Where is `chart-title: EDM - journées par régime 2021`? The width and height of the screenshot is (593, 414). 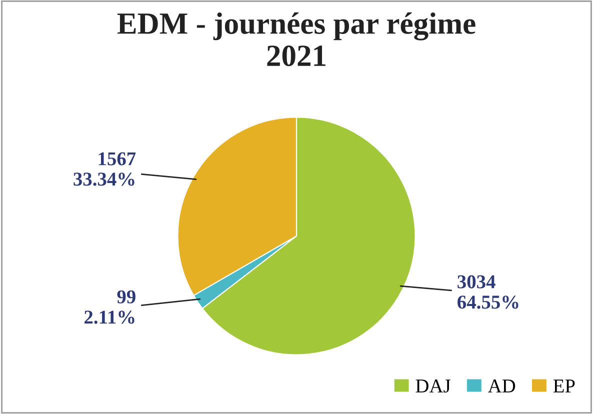 chart-title: EDM - journées par régime 2021 is located at coordinates (296, 39).